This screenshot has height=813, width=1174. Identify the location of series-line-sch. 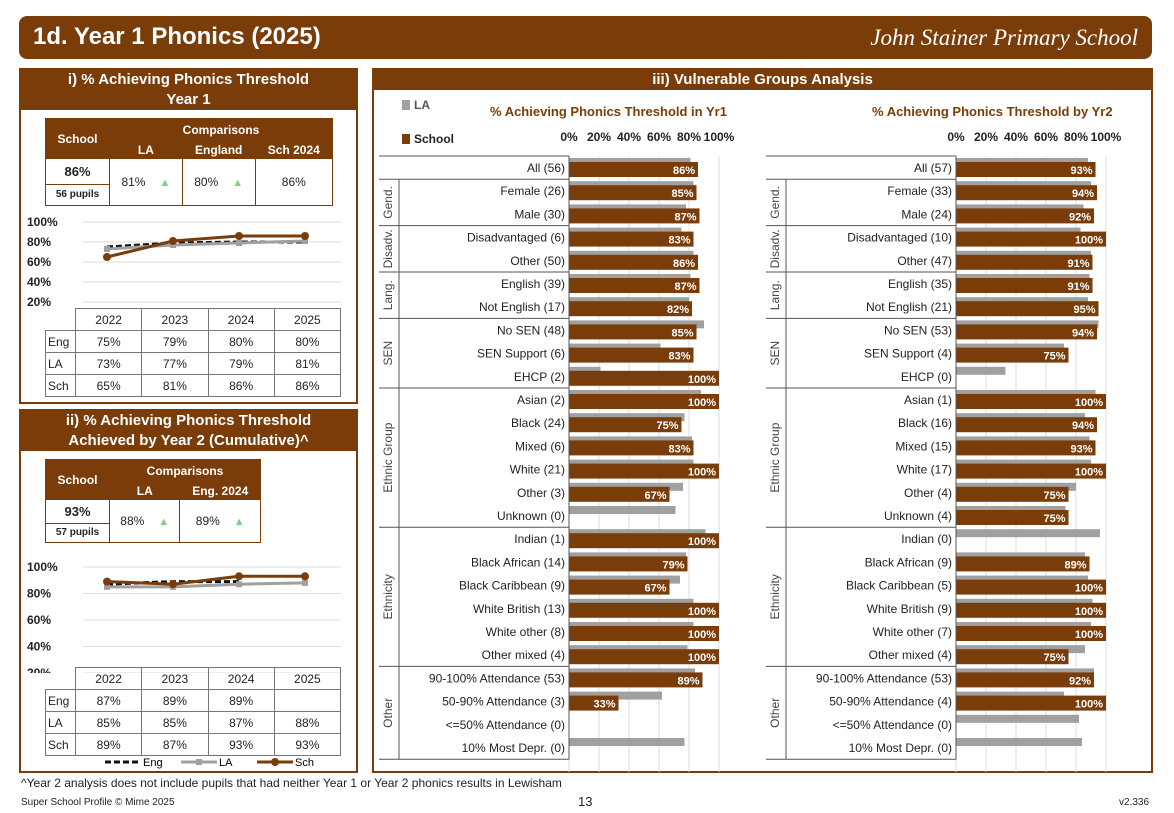
(205, 246).